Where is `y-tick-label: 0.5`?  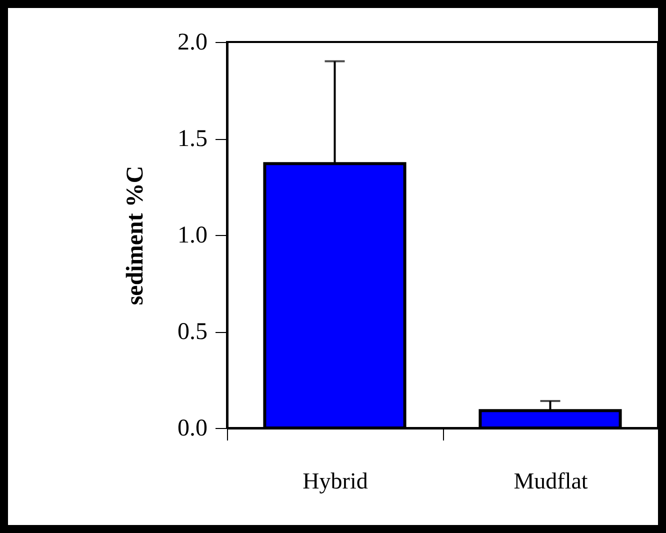
y-tick-label: 0.5 is located at coordinates (193, 332).